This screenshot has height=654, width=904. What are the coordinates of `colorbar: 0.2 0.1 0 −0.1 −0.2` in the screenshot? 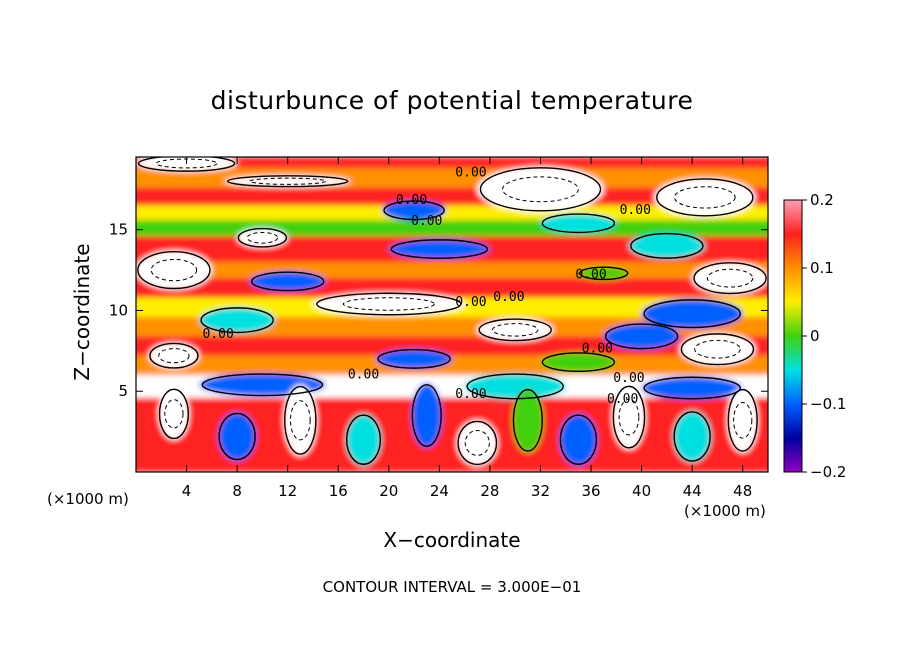 It's located at (814, 336).